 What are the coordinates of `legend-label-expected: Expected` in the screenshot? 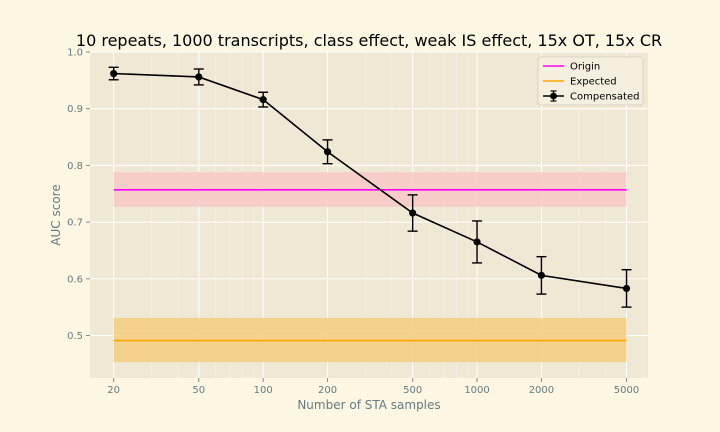 It's located at (593, 82).